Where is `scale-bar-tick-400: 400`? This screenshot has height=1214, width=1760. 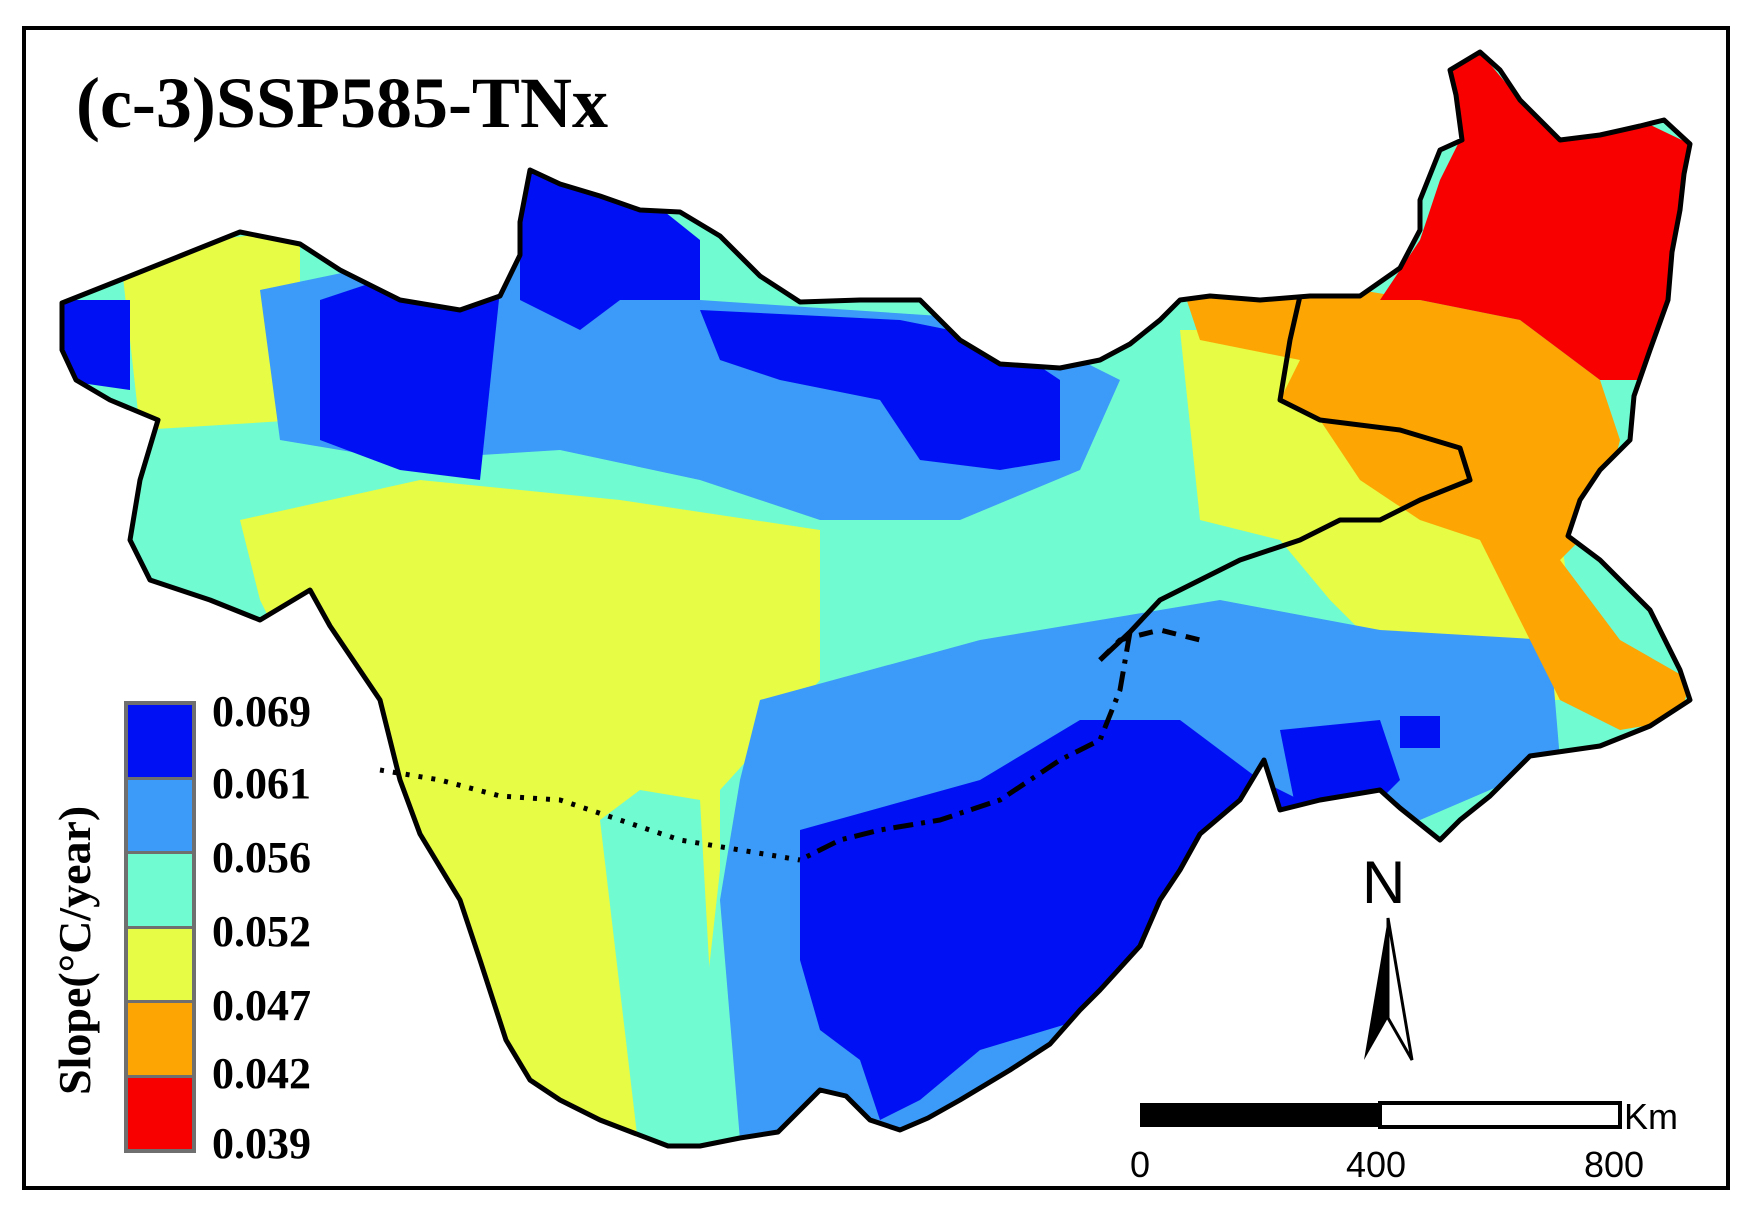 scale-bar-tick-400: 400 is located at coordinates (1376, 1164).